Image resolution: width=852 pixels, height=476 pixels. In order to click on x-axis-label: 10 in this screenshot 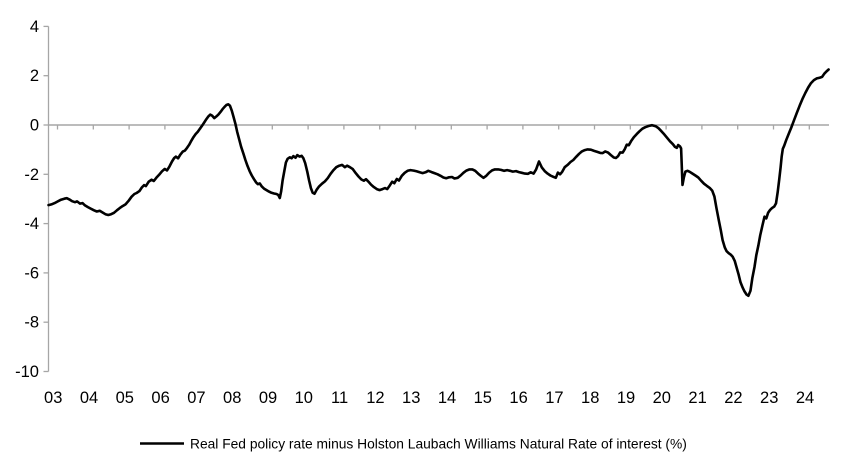, I will do `click(304, 398)`.